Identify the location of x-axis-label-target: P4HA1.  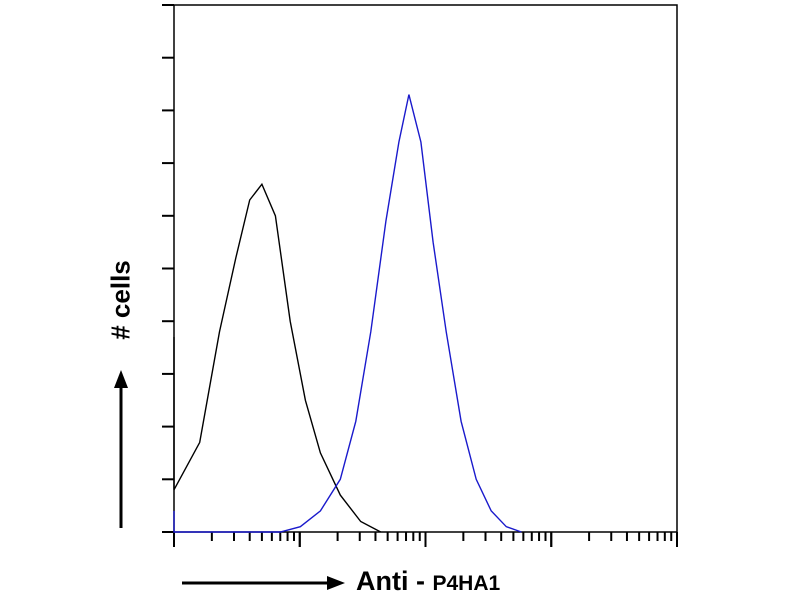
(466, 583).